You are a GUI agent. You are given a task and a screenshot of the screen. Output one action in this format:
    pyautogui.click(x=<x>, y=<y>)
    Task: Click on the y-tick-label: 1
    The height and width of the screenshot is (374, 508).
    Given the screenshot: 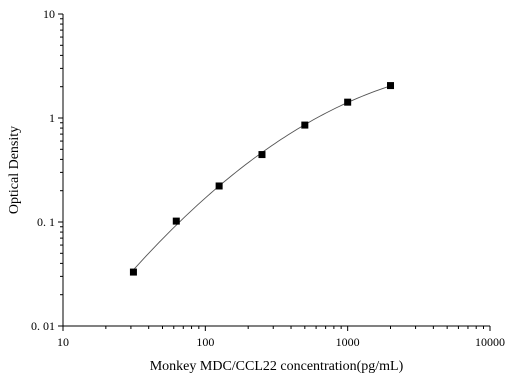 What is the action you would take?
    pyautogui.click(x=52, y=118)
    